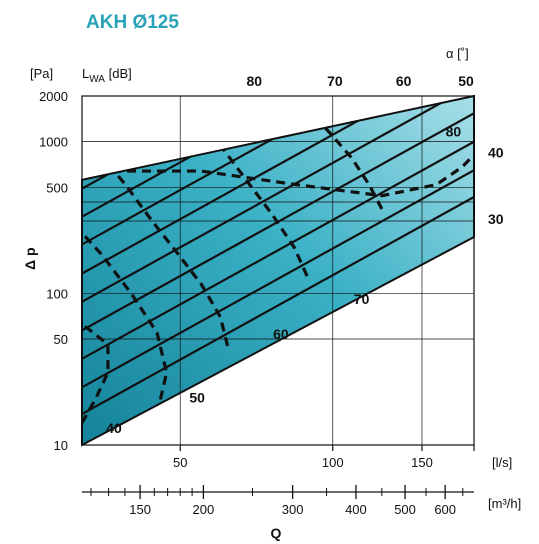 This screenshot has width=539, height=544. Describe the element at coordinates (132, 22) in the screenshot. I see `chart-title: AKH Ø125` at that location.